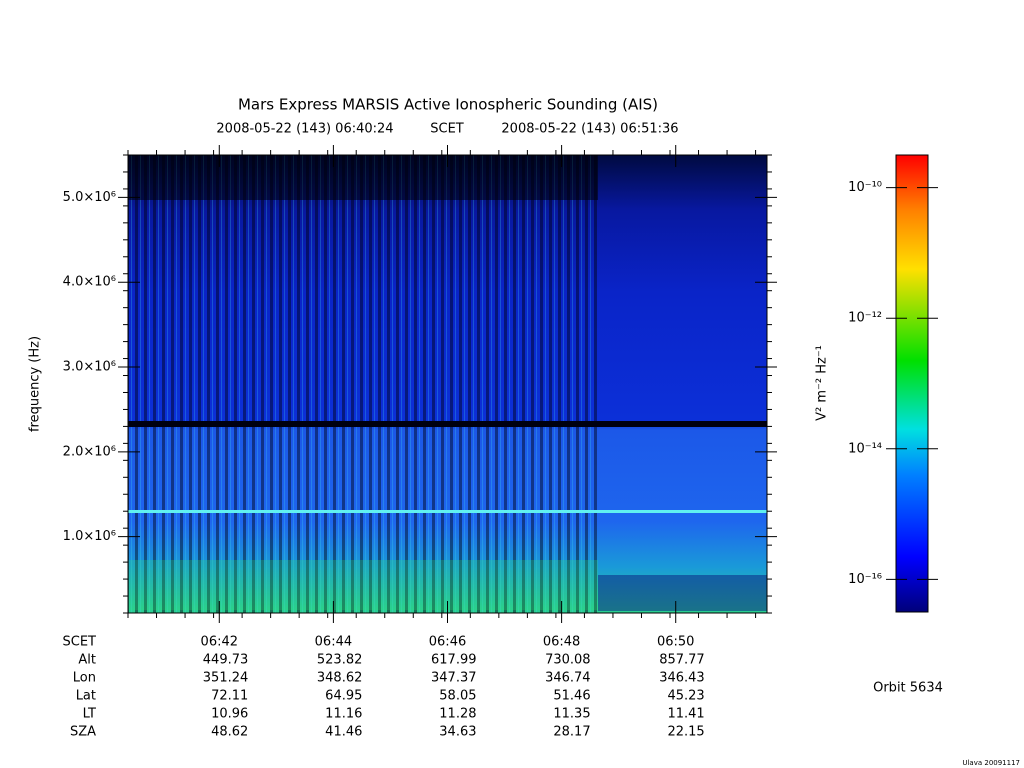  I want to click on ephemeris-value: 857.77, so click(682, 660).